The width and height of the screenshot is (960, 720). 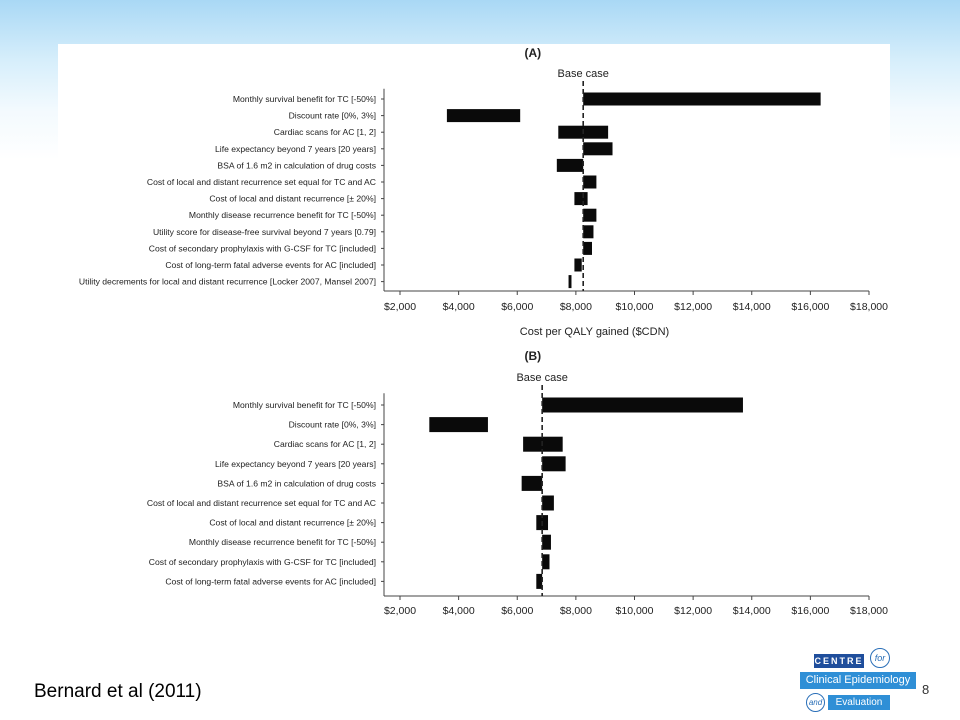 I want to click on logo-evaluation-label: Evaluation, so click(x=859, y=702).